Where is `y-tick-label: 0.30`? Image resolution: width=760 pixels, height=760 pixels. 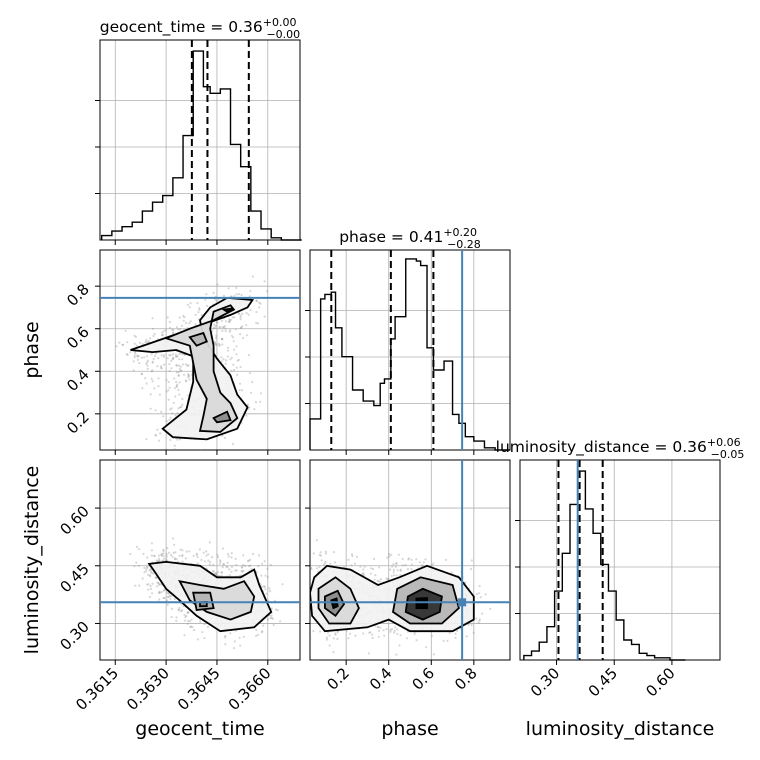 y-tick-label: 0.30 is located at coordinates (74, 636).